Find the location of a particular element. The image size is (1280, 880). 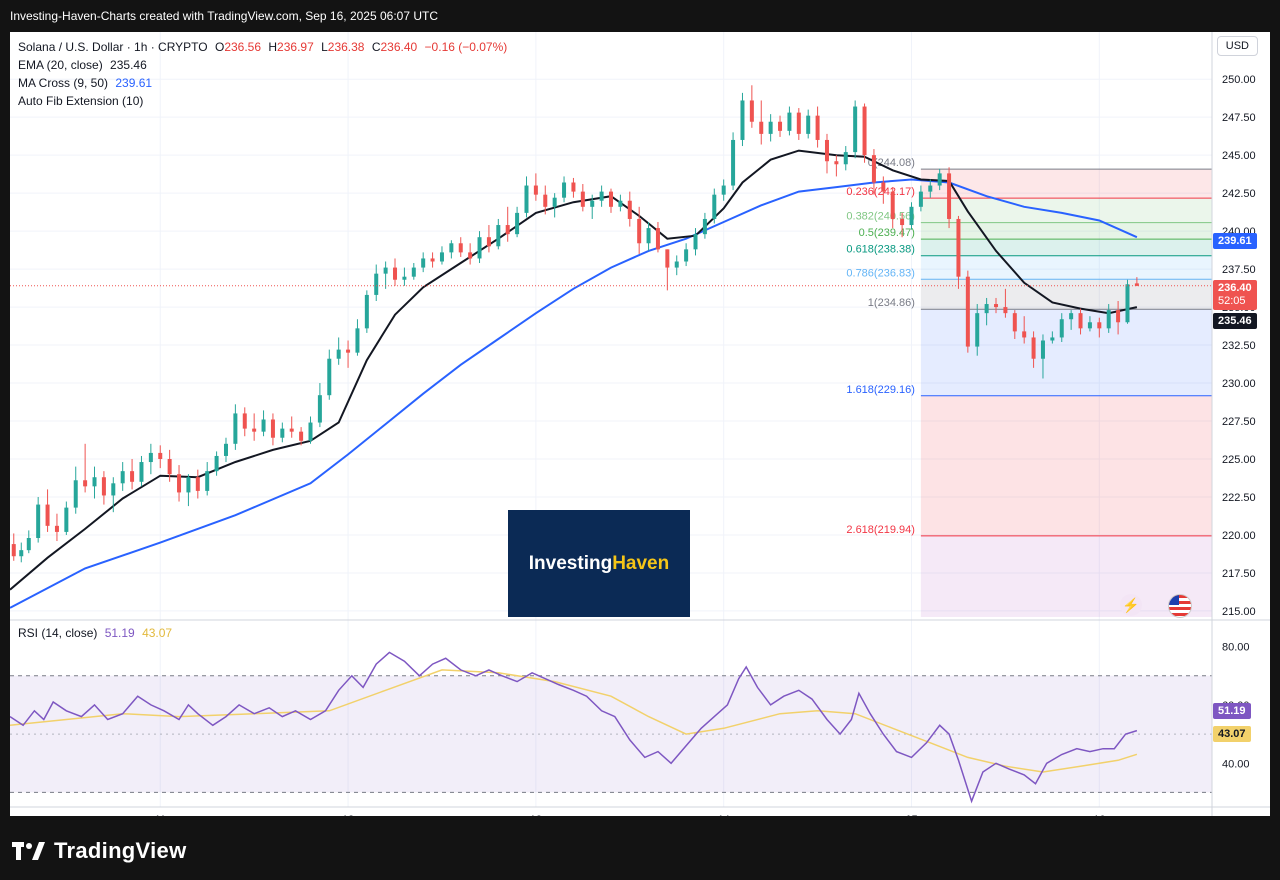

y-tick-label: 217.50 is located at coordinates (1239, 574).